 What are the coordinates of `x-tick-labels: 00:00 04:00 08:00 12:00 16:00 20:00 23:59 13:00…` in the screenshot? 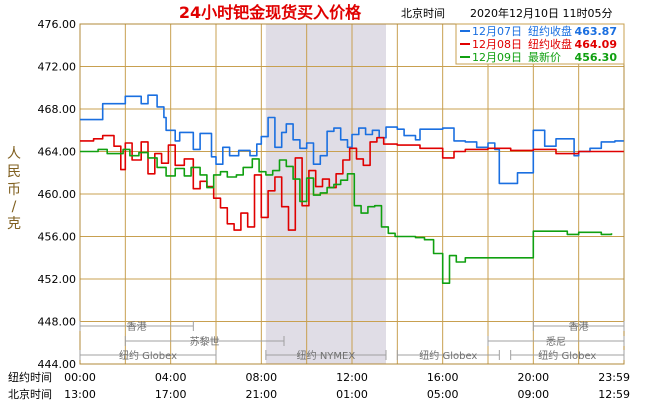 It's located at (347, 386).